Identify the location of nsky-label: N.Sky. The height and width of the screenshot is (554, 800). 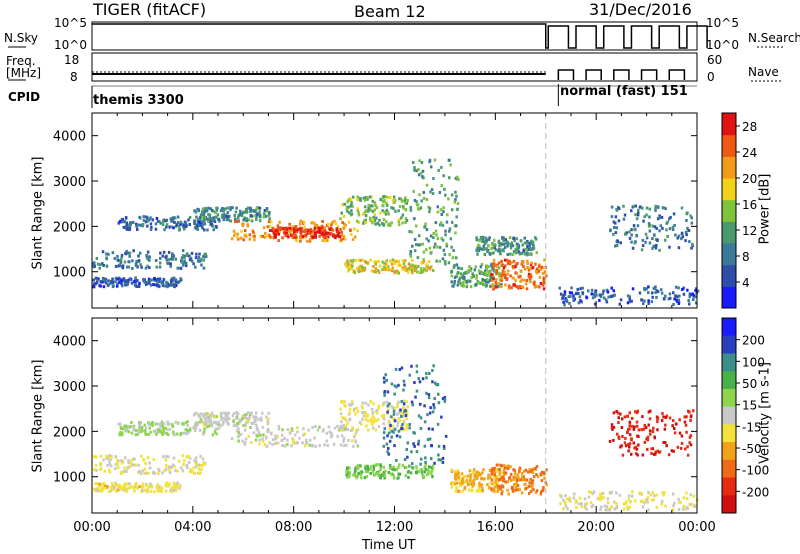
(21, 38).